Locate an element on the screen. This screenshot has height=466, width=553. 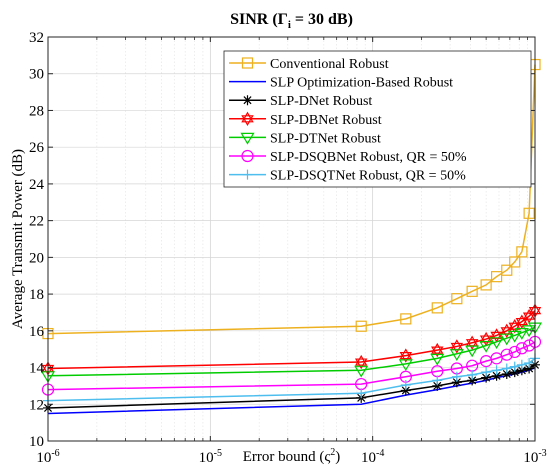
legend-label: SLP Optimization-Based Robust is located at coordinates (361, 83).